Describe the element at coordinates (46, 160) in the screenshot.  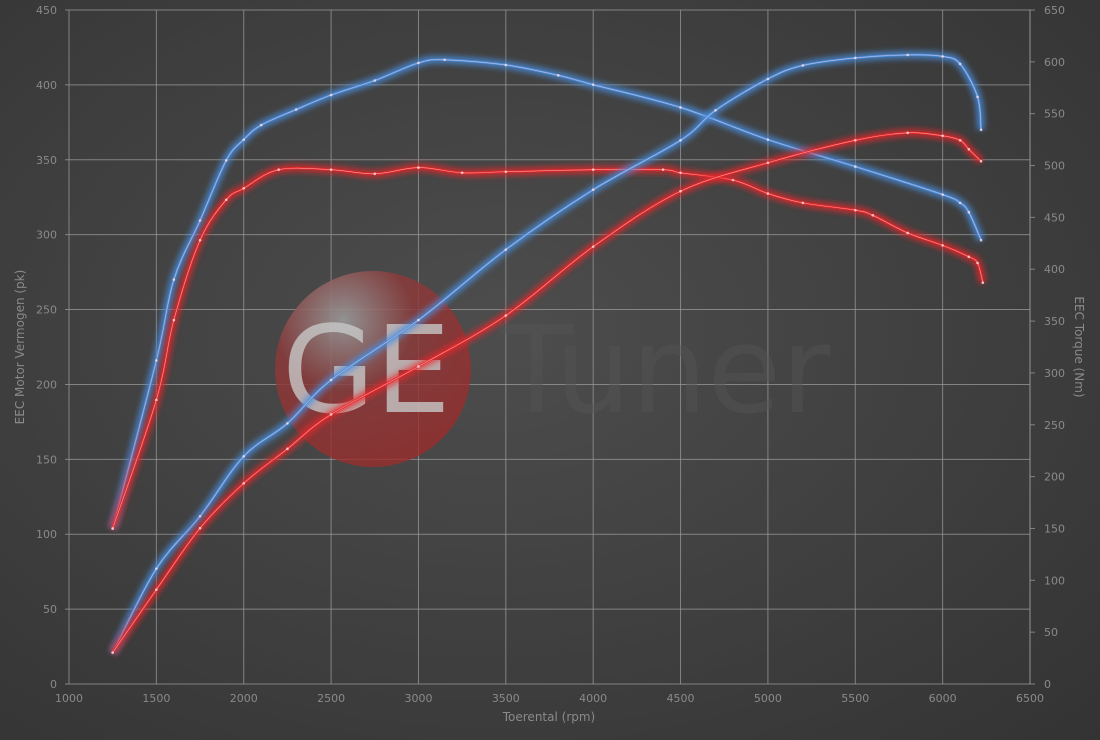
I see `y-left-tick-label: 350` at that location.